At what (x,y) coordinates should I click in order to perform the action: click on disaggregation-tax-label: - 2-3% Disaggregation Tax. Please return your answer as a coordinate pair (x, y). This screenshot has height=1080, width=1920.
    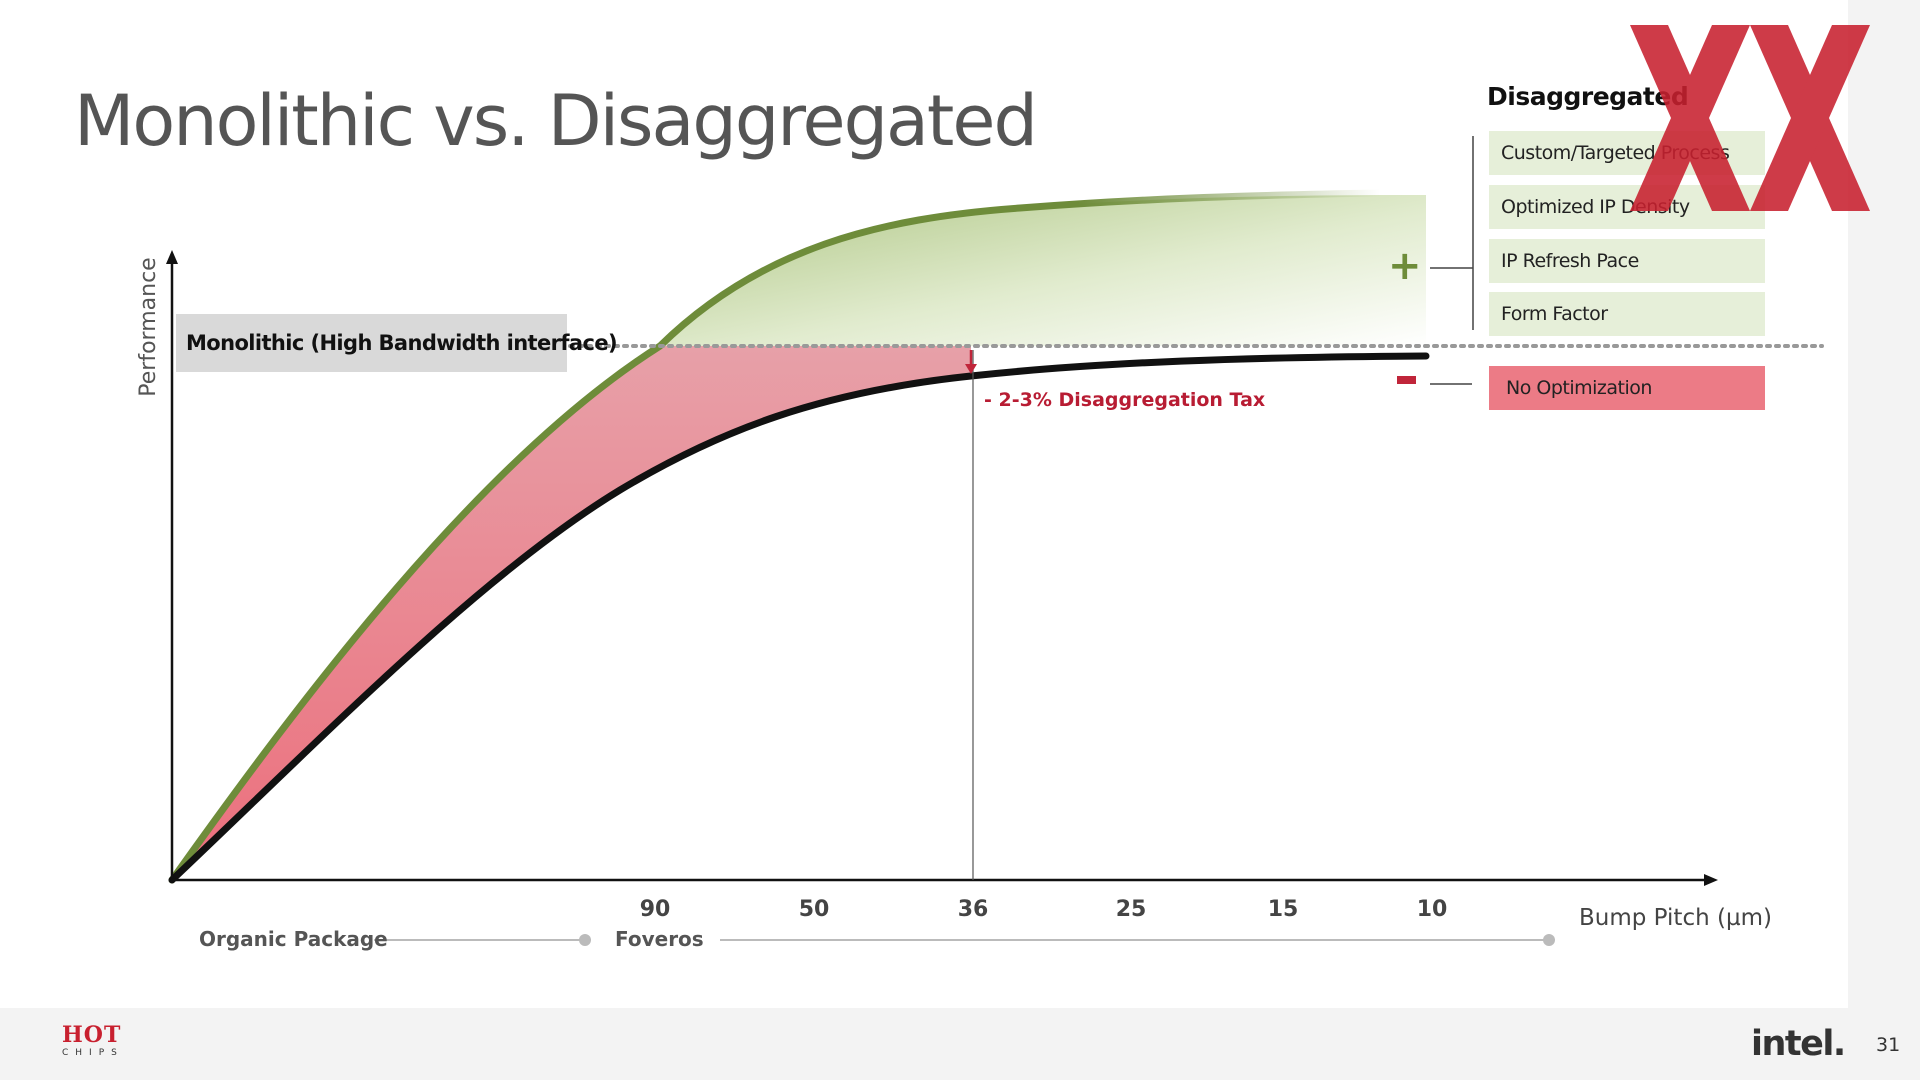
    Looking at the image, I should click on (1125, 400).